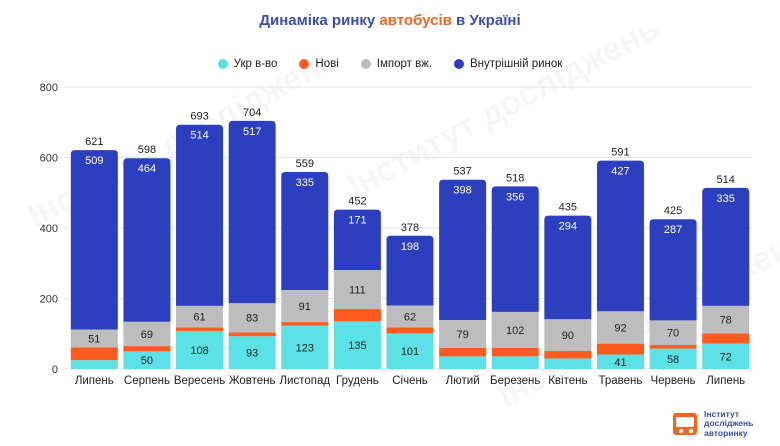 The image size is (780, 446). What do you see at coordinates (357, 381) in the screenshot?
I see `x-tick-label: Грудень` at bounding box center [357, 381].